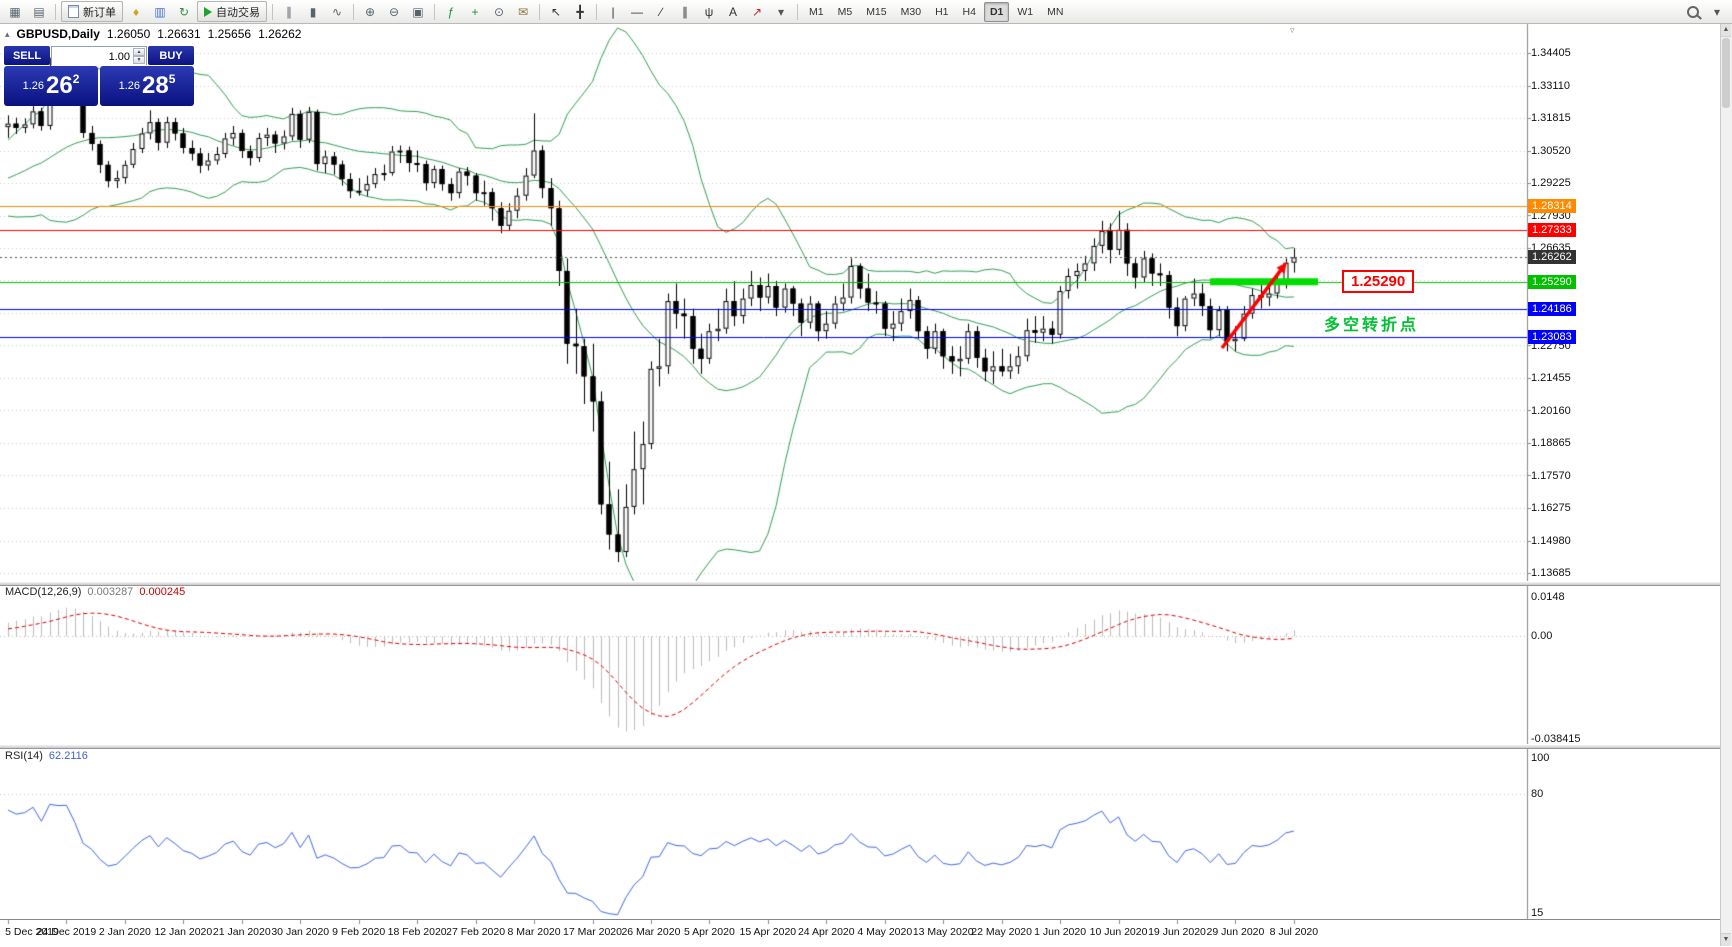 The image size is (1732, 947). Describe the element at coordinates (661, 11) in the screenshot. I see `trendline-icon: ∕` at that location.